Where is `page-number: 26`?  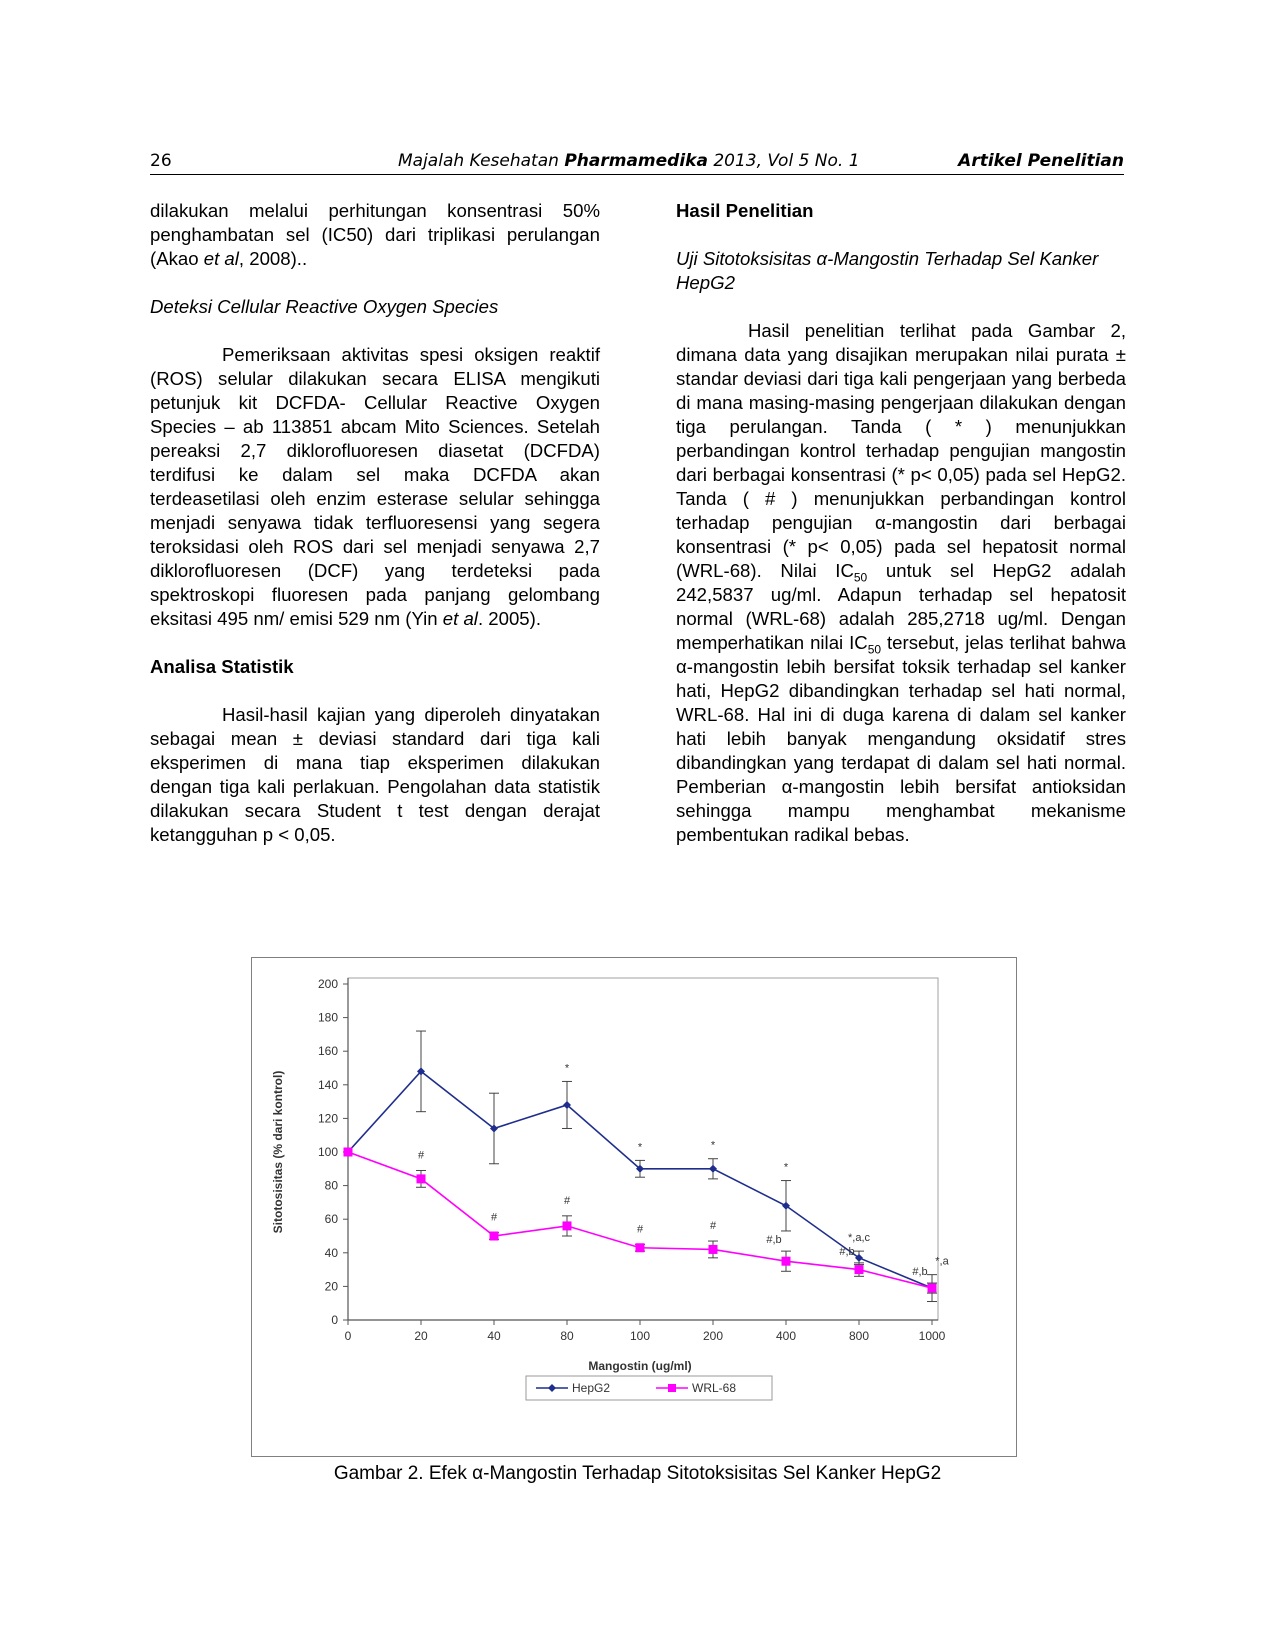
page-number: 26 is located at coordinates (161, 161).